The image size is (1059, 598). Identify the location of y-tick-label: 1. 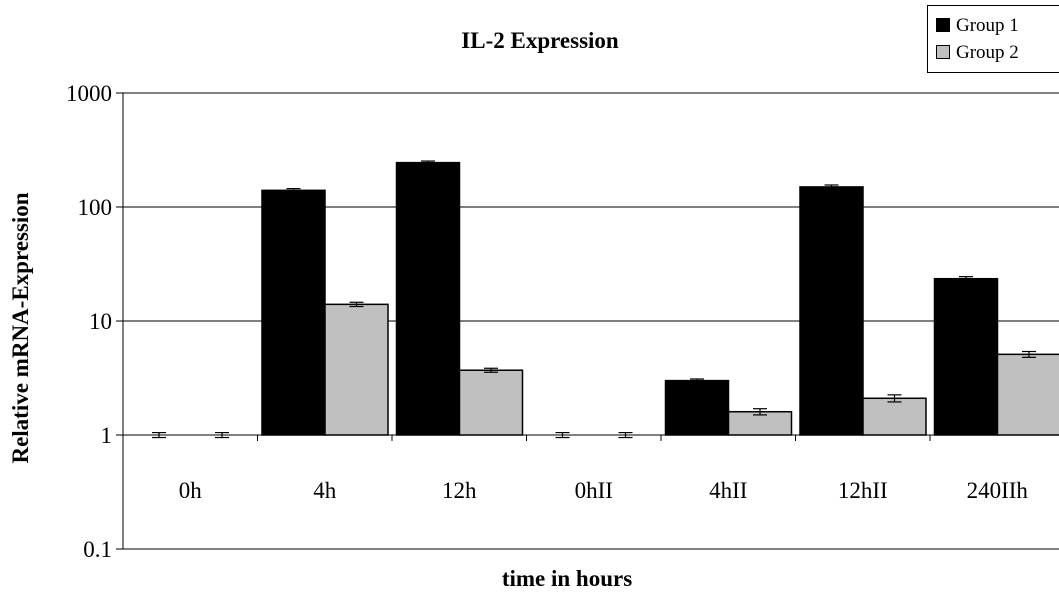
(107, 435).